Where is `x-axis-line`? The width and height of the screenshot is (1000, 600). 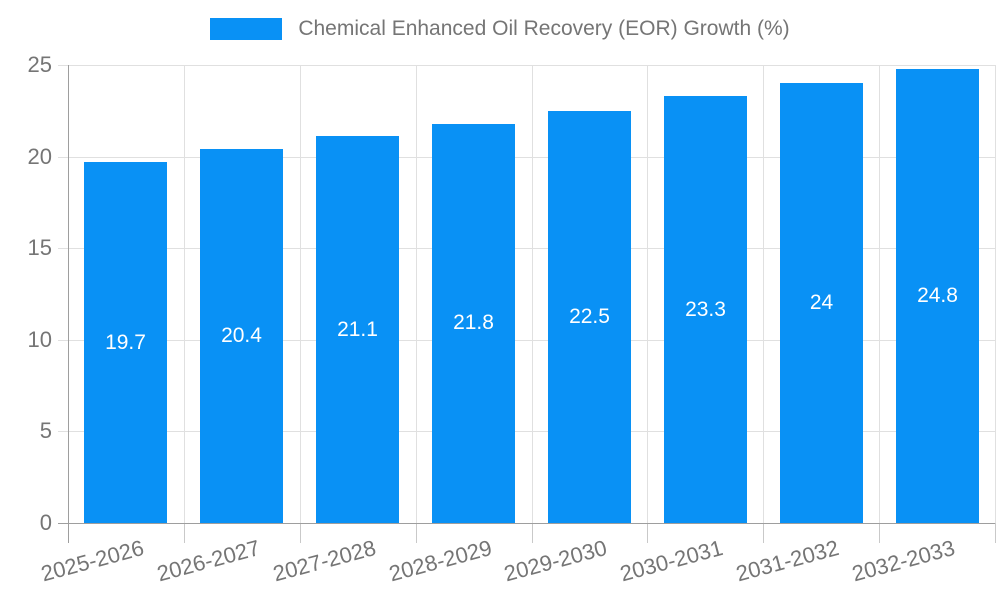
x-axis-line is located at coordinates (526, 523).